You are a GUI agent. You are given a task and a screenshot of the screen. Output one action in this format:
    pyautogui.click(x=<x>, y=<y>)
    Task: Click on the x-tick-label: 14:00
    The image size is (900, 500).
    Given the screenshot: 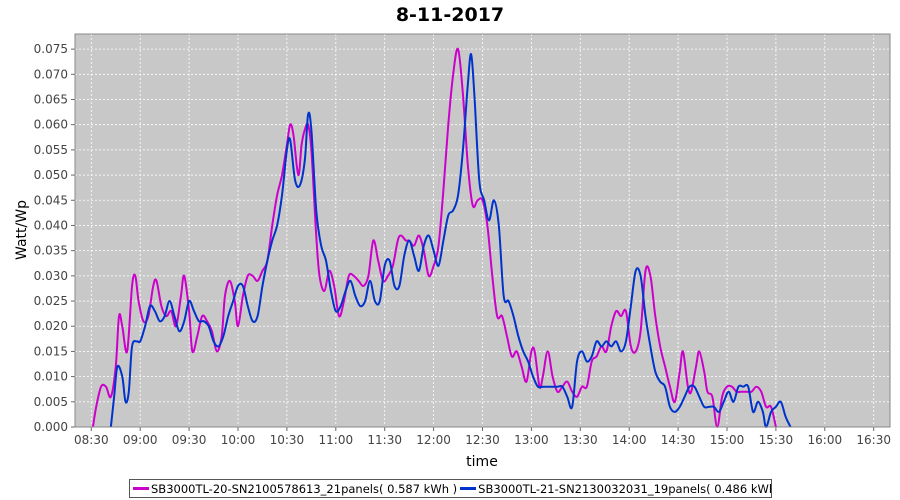 What is the action you would take?
    pyautogui.click(x=629, y=440)
    